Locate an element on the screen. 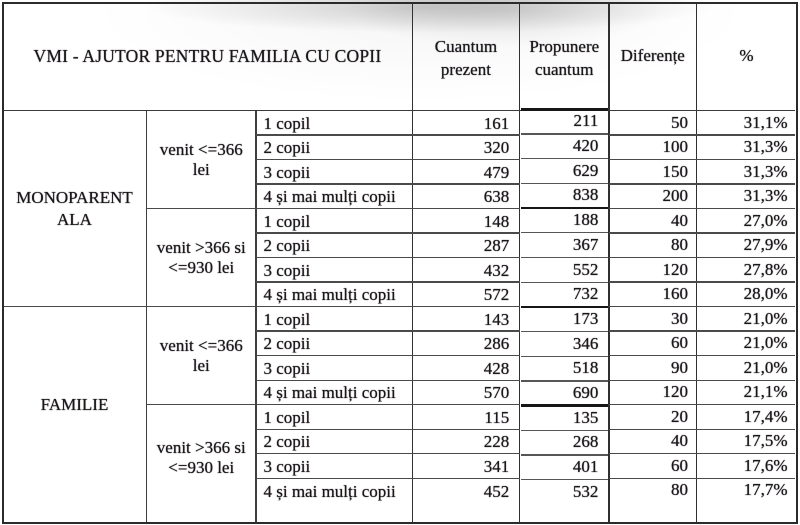 This screenshot has width=800, height=525. col-header-cuantum-prezent: Cuantum prezent is located at coordinates (465, 57).